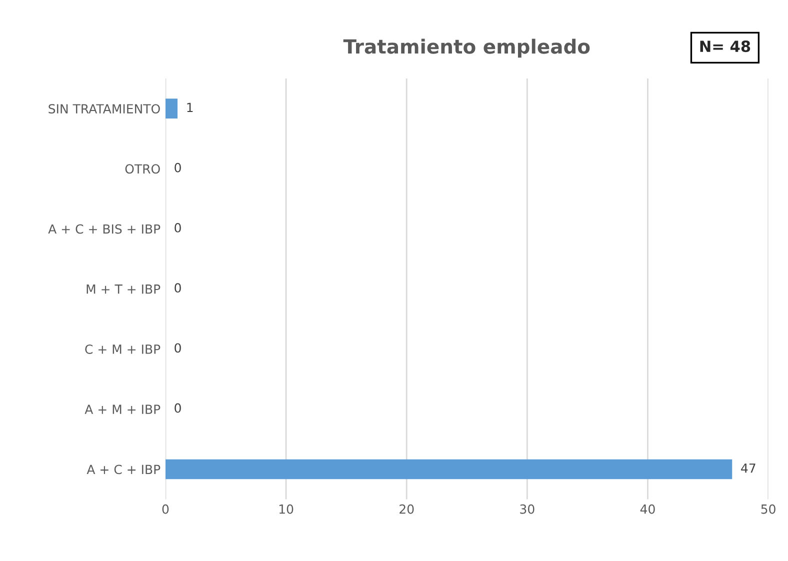 The height and width of the screenshot is (561, 788). What do you see at coordinates (768, 509) in the screenshot?
I see `x-tick-label: 50` at bounding box center [768, 509].